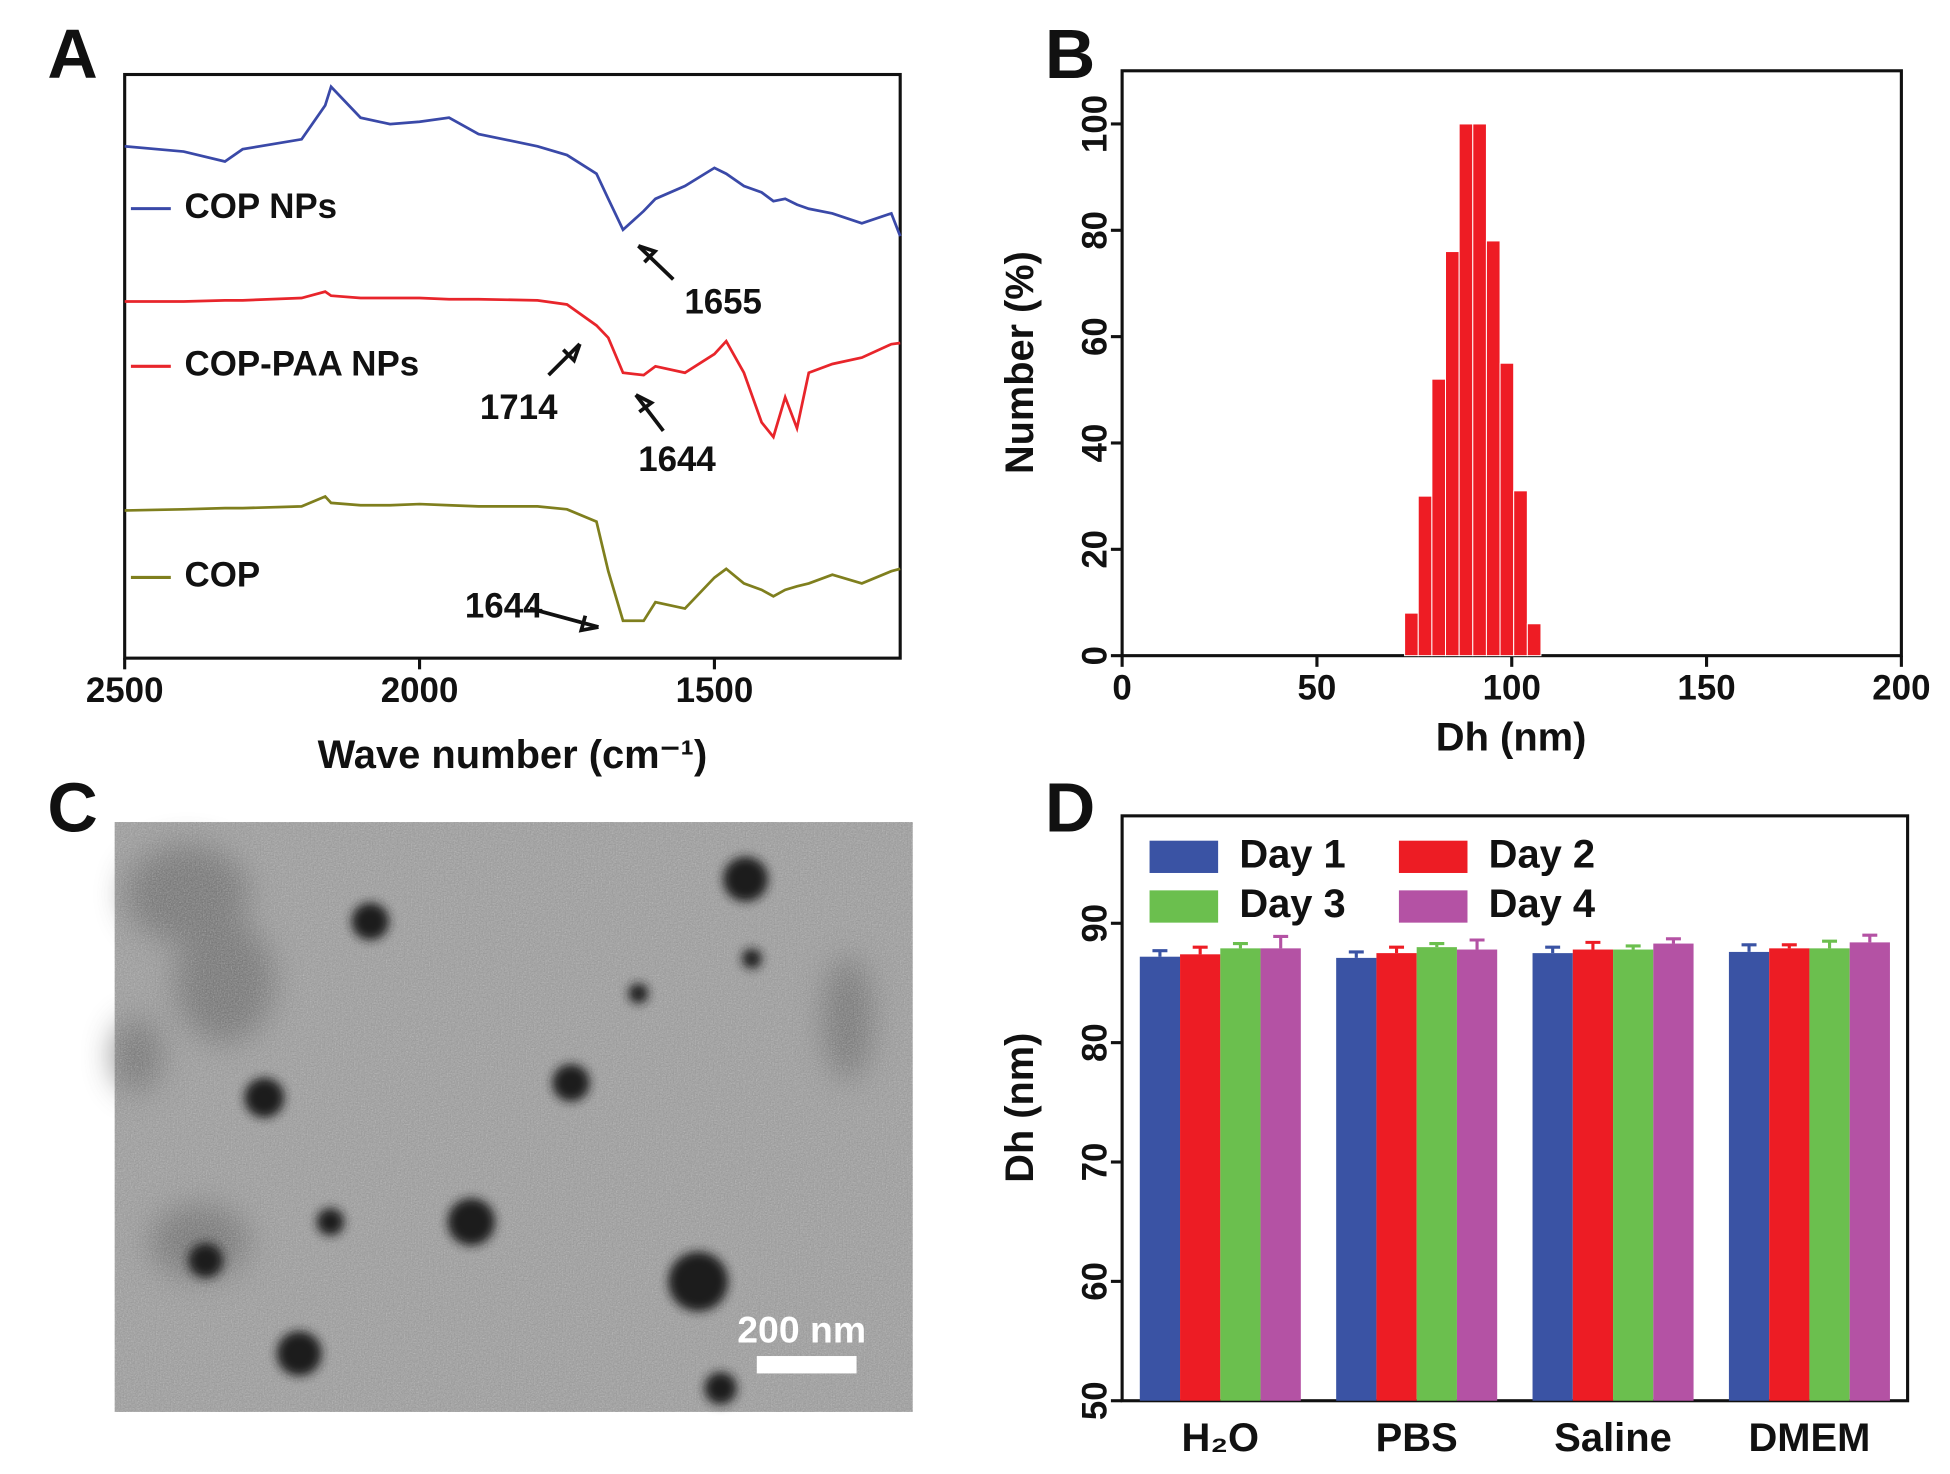 This screenshot has width=1950, height=1474. I want to click on y-tick-label: 0, so click(1094, 655).